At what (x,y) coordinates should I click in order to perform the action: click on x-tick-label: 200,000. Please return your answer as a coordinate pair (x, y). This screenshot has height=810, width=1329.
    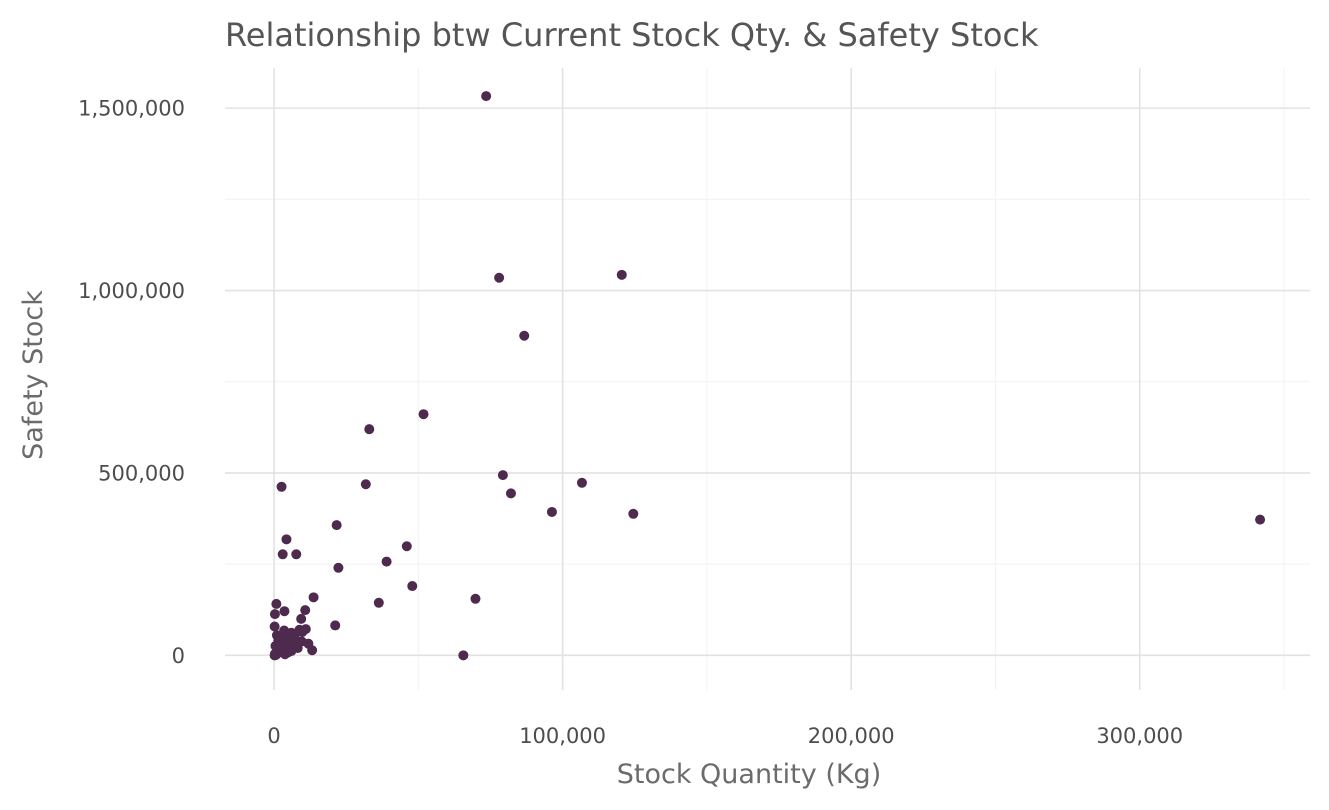
    Looking at the image, I should click on (851, 736).